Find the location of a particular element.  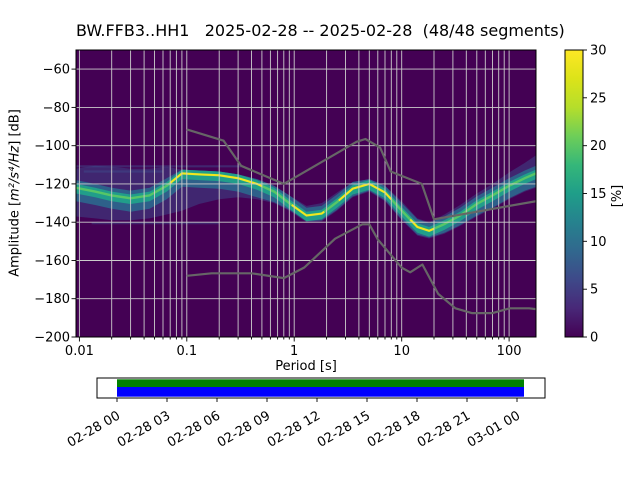

timeline-tick-label: 02-28 15 is located at coordinates (344, 429).